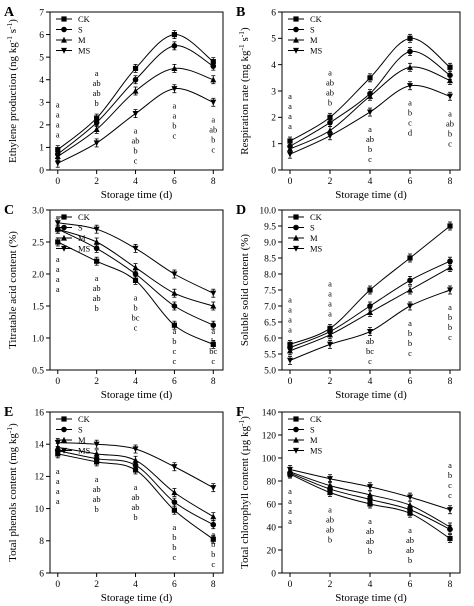 The height and width of the screenshot is (606, 474). What do you see at coordinates (270, 227) in the screenshot?
I see `y-tick-label: 9.5` at bounding box center [270, 227].